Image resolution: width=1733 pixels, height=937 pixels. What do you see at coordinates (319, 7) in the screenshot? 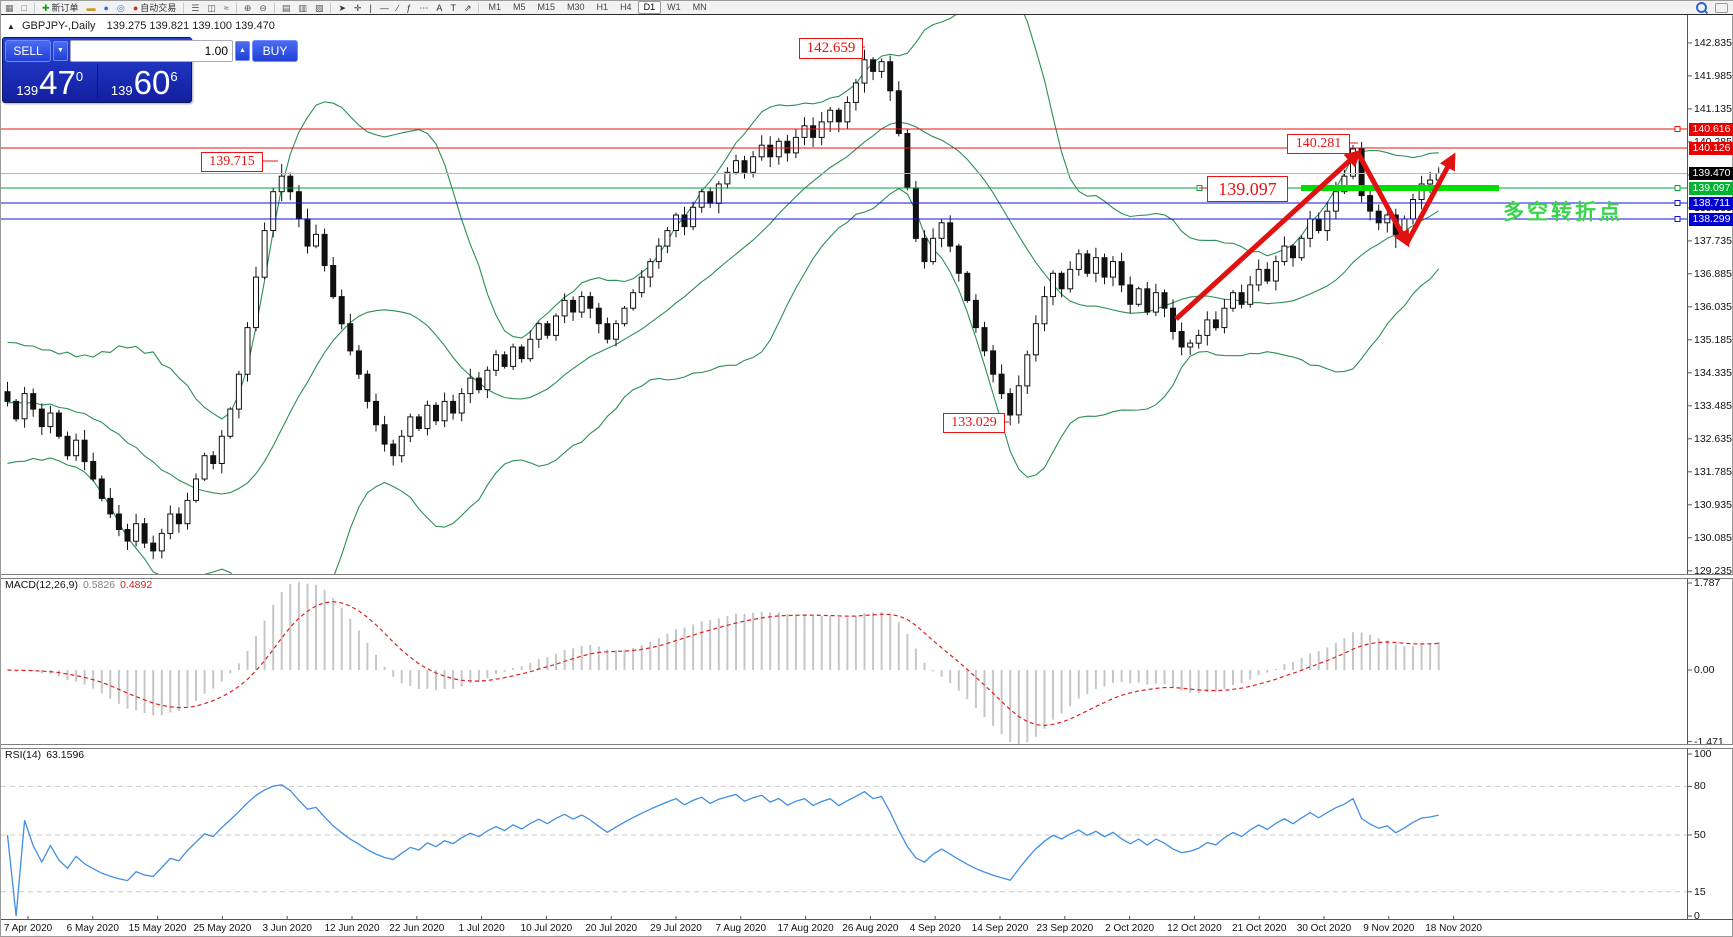
I see `templates-icon: ▧` at bounding box center [319, 7].